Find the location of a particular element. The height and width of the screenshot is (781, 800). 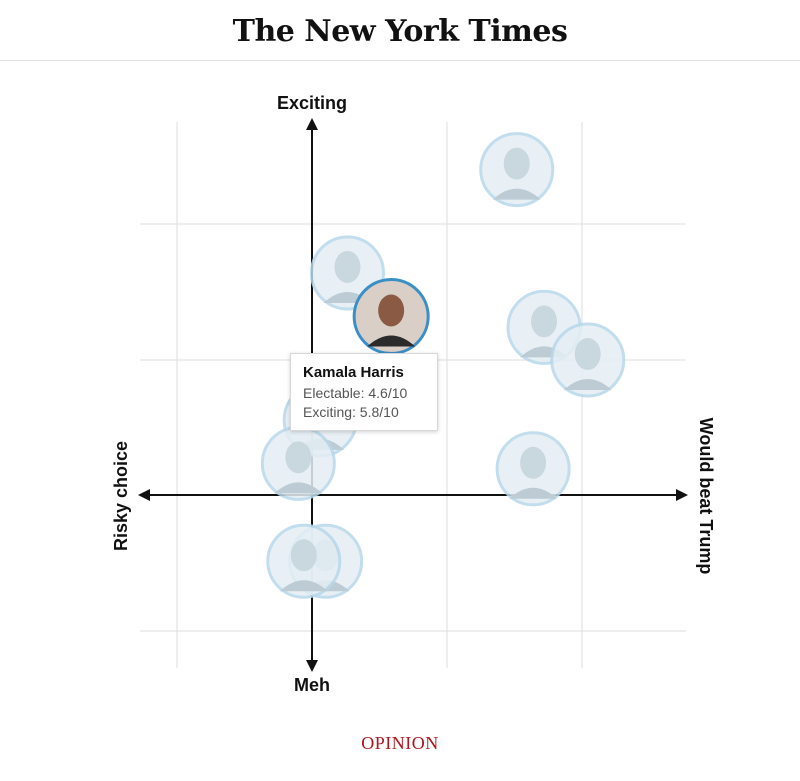

x-axis-arrow-right is located at coordinates (682, 495).